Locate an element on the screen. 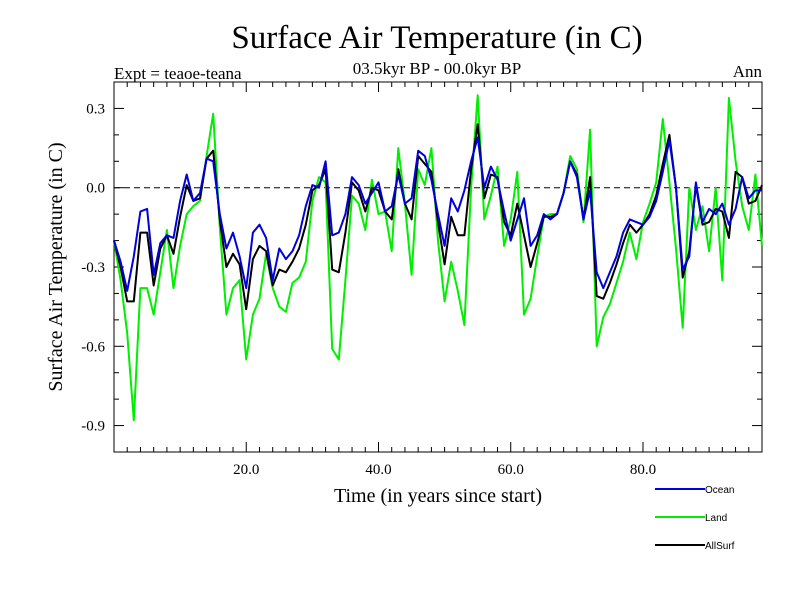 Image resolution: width=800 pixels, height=600 pixels. y-tick-label: -0.6 is located at coordinates (93, 347).